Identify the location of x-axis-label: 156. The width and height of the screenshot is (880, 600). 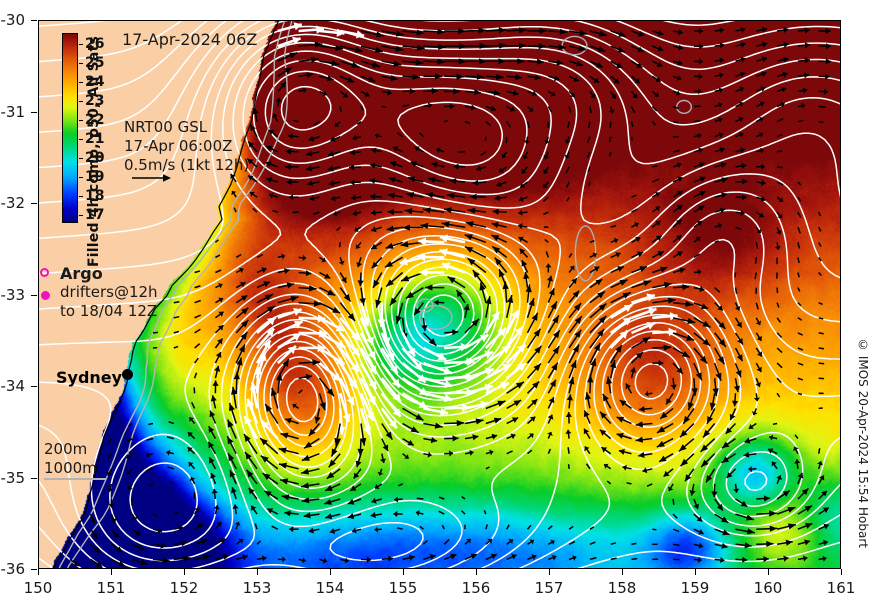
(476, 588).